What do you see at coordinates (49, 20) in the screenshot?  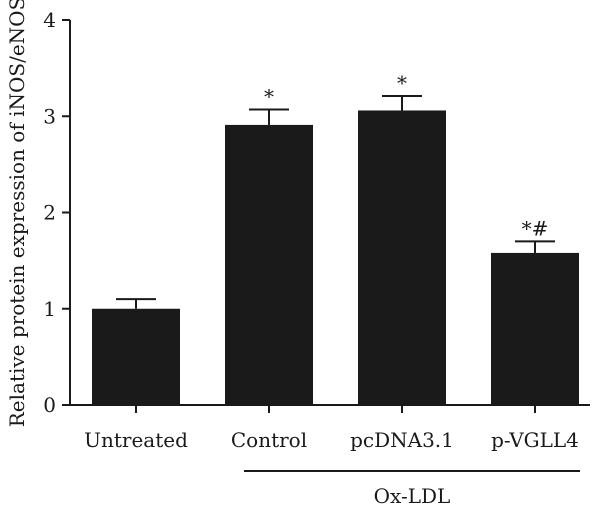 I see `y-tick-label-4: 4` at bounding box center [49, 20].